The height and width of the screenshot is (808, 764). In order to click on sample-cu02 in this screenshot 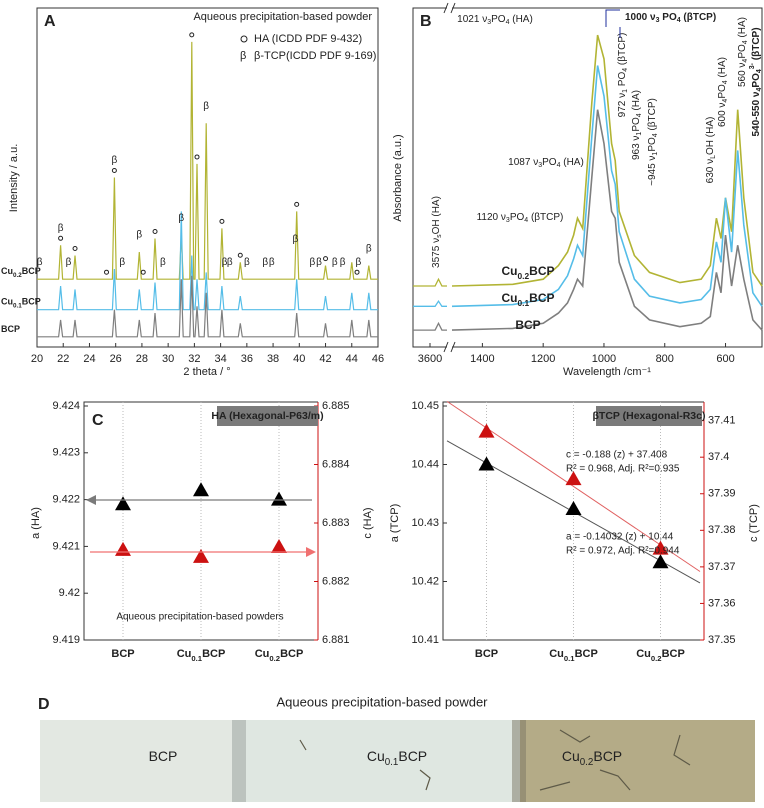, I will do `click(637, 761)`.